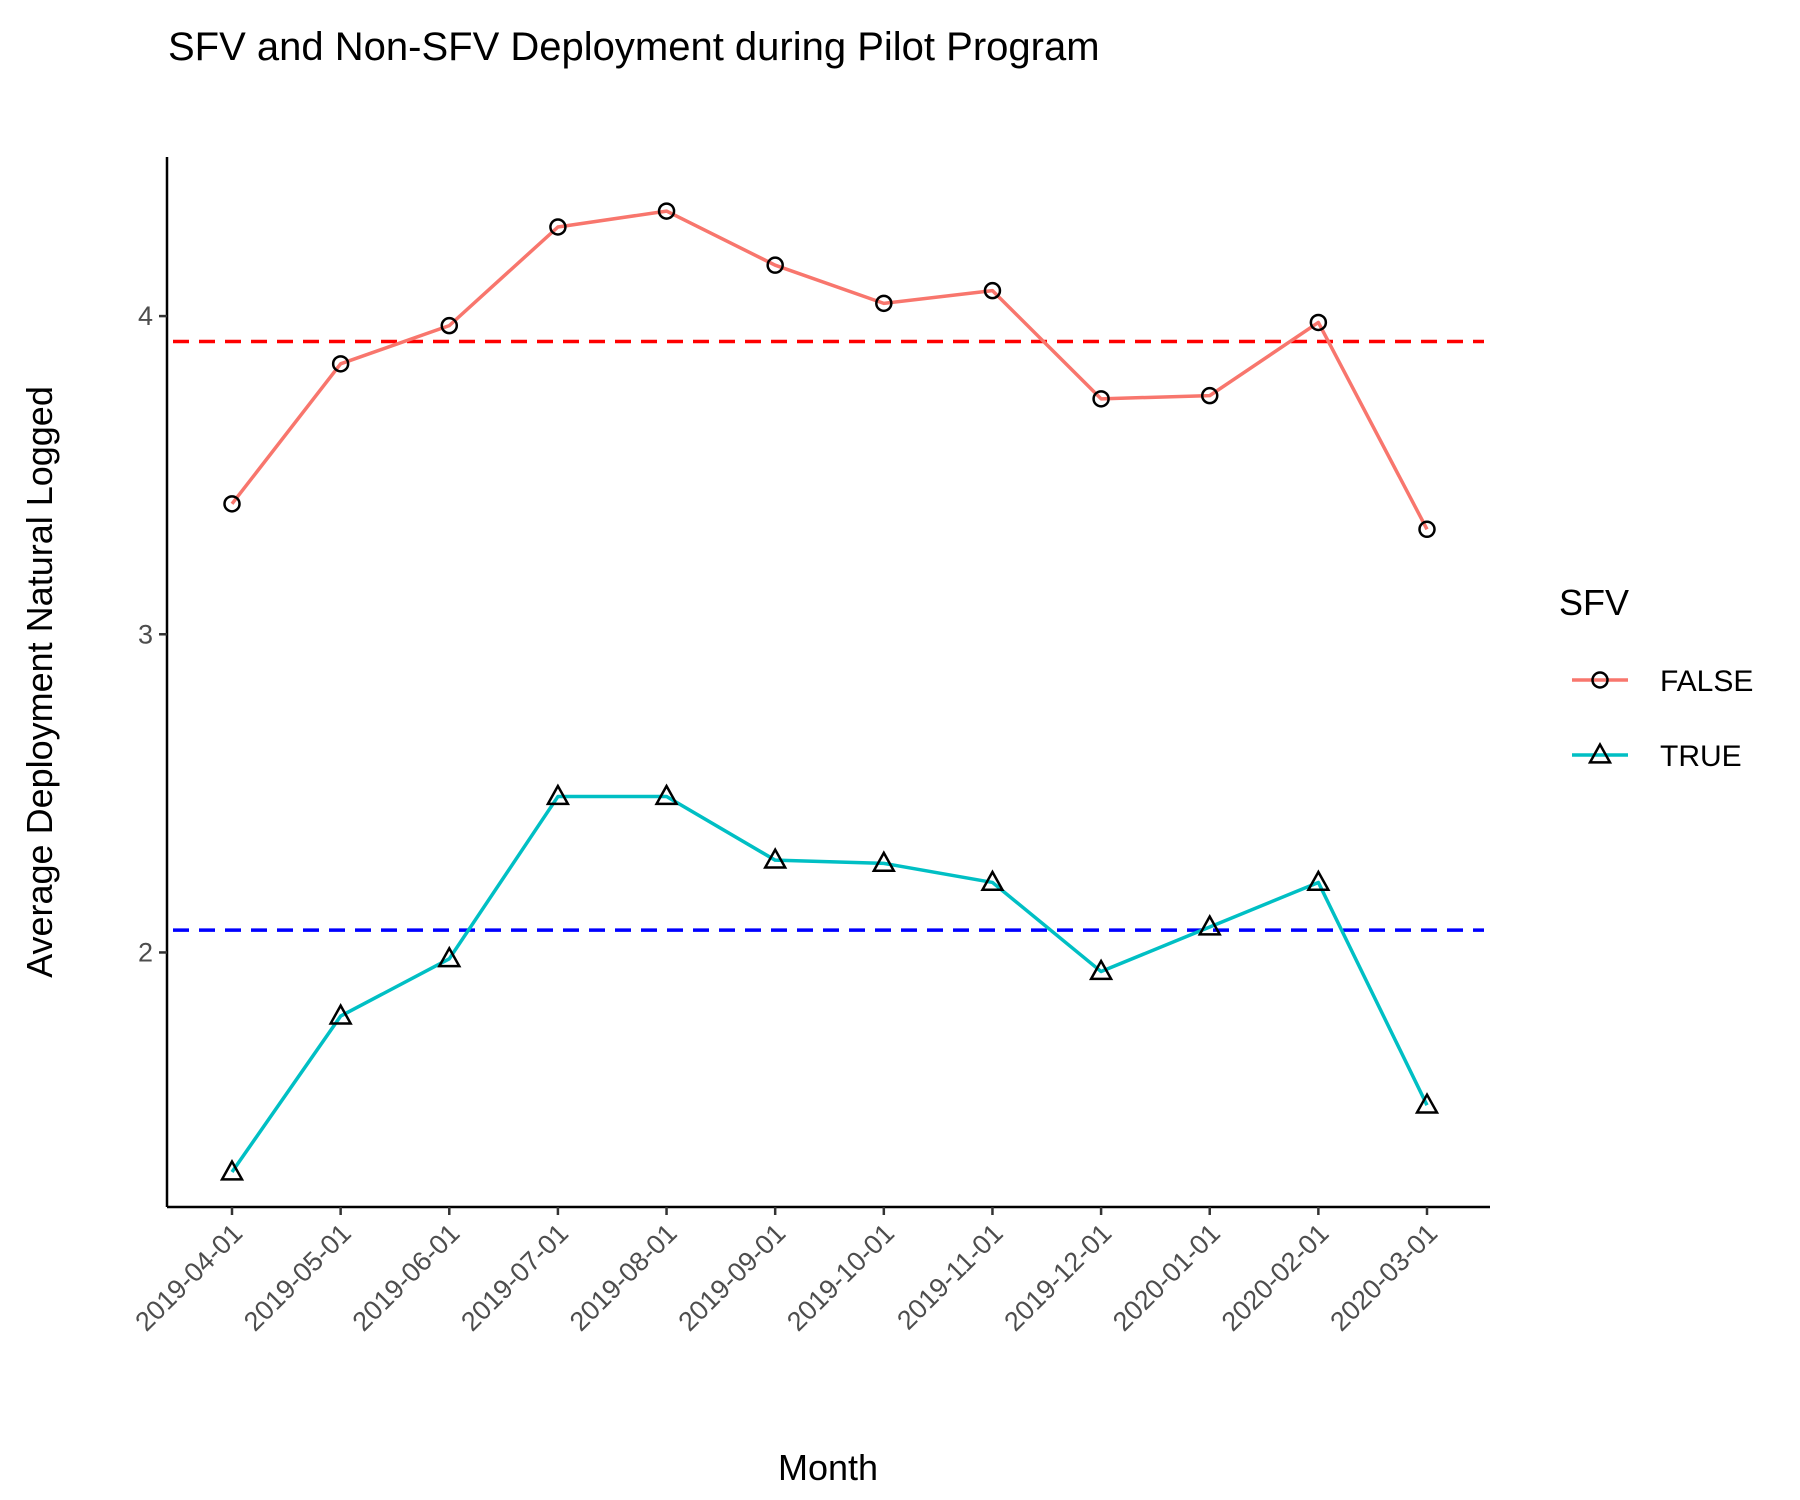 This screenshot has width=1800, height=1500. Describe the element at coordinates (145, 316) in the screenshot. I see `y-tick-label: 4` at that location.